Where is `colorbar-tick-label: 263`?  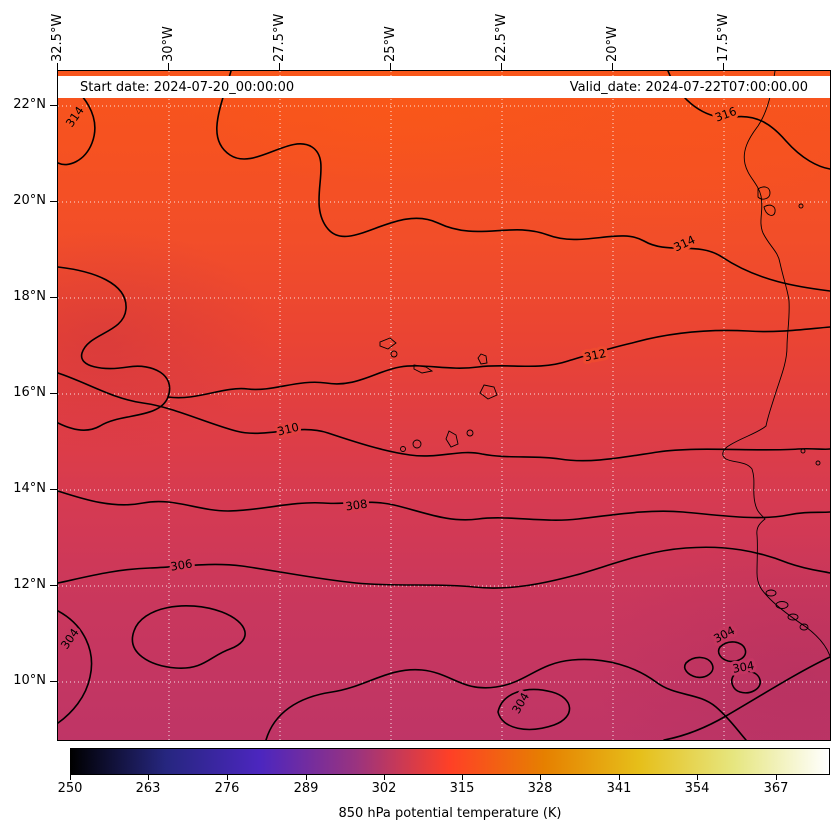 colorbar-tick-label: 263 is located at coordinates (148, 788).